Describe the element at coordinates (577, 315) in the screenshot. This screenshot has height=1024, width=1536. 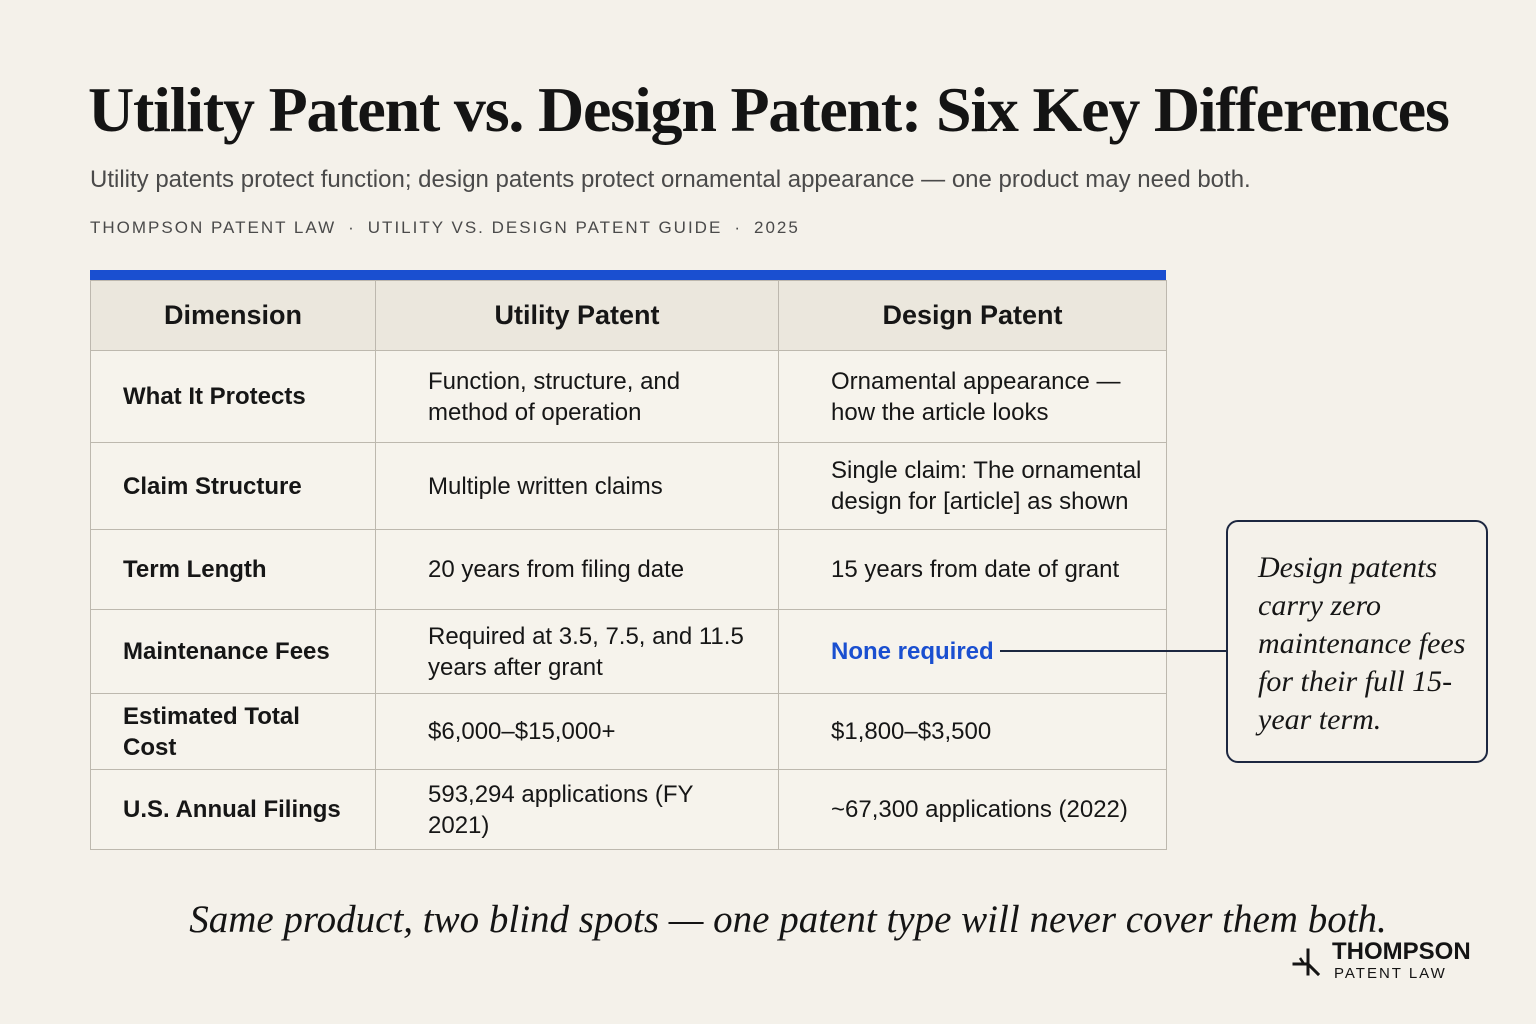
I see `column-header-utility: Utility Patent` at that location.